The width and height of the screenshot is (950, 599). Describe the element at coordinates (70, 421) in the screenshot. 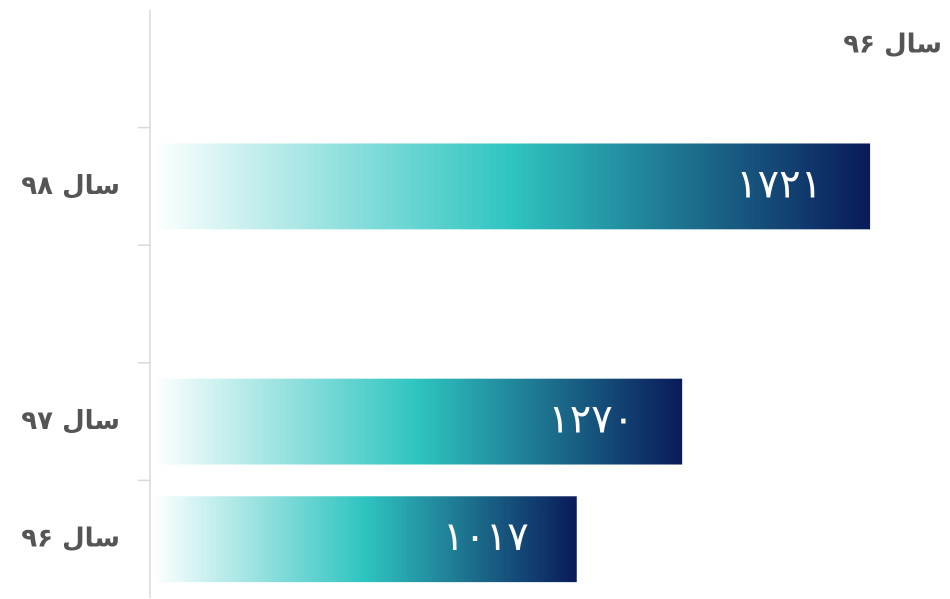

I see `y-tick-label: سال ۹۷` at that location.